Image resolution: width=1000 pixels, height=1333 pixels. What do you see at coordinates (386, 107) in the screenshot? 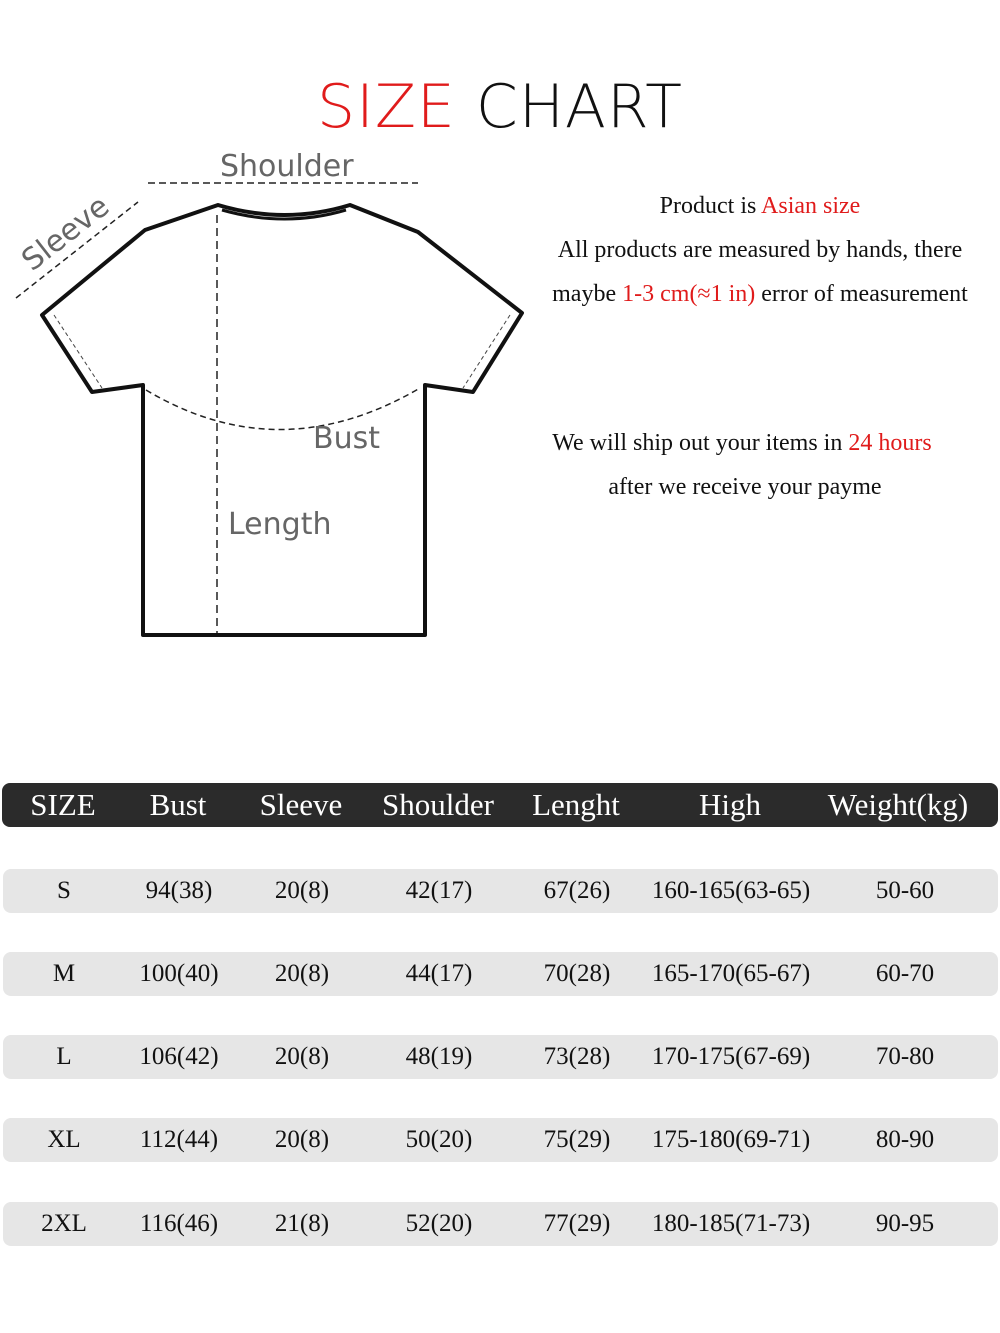
I see `title-size: SIZE` at bounding box center [386, 107].